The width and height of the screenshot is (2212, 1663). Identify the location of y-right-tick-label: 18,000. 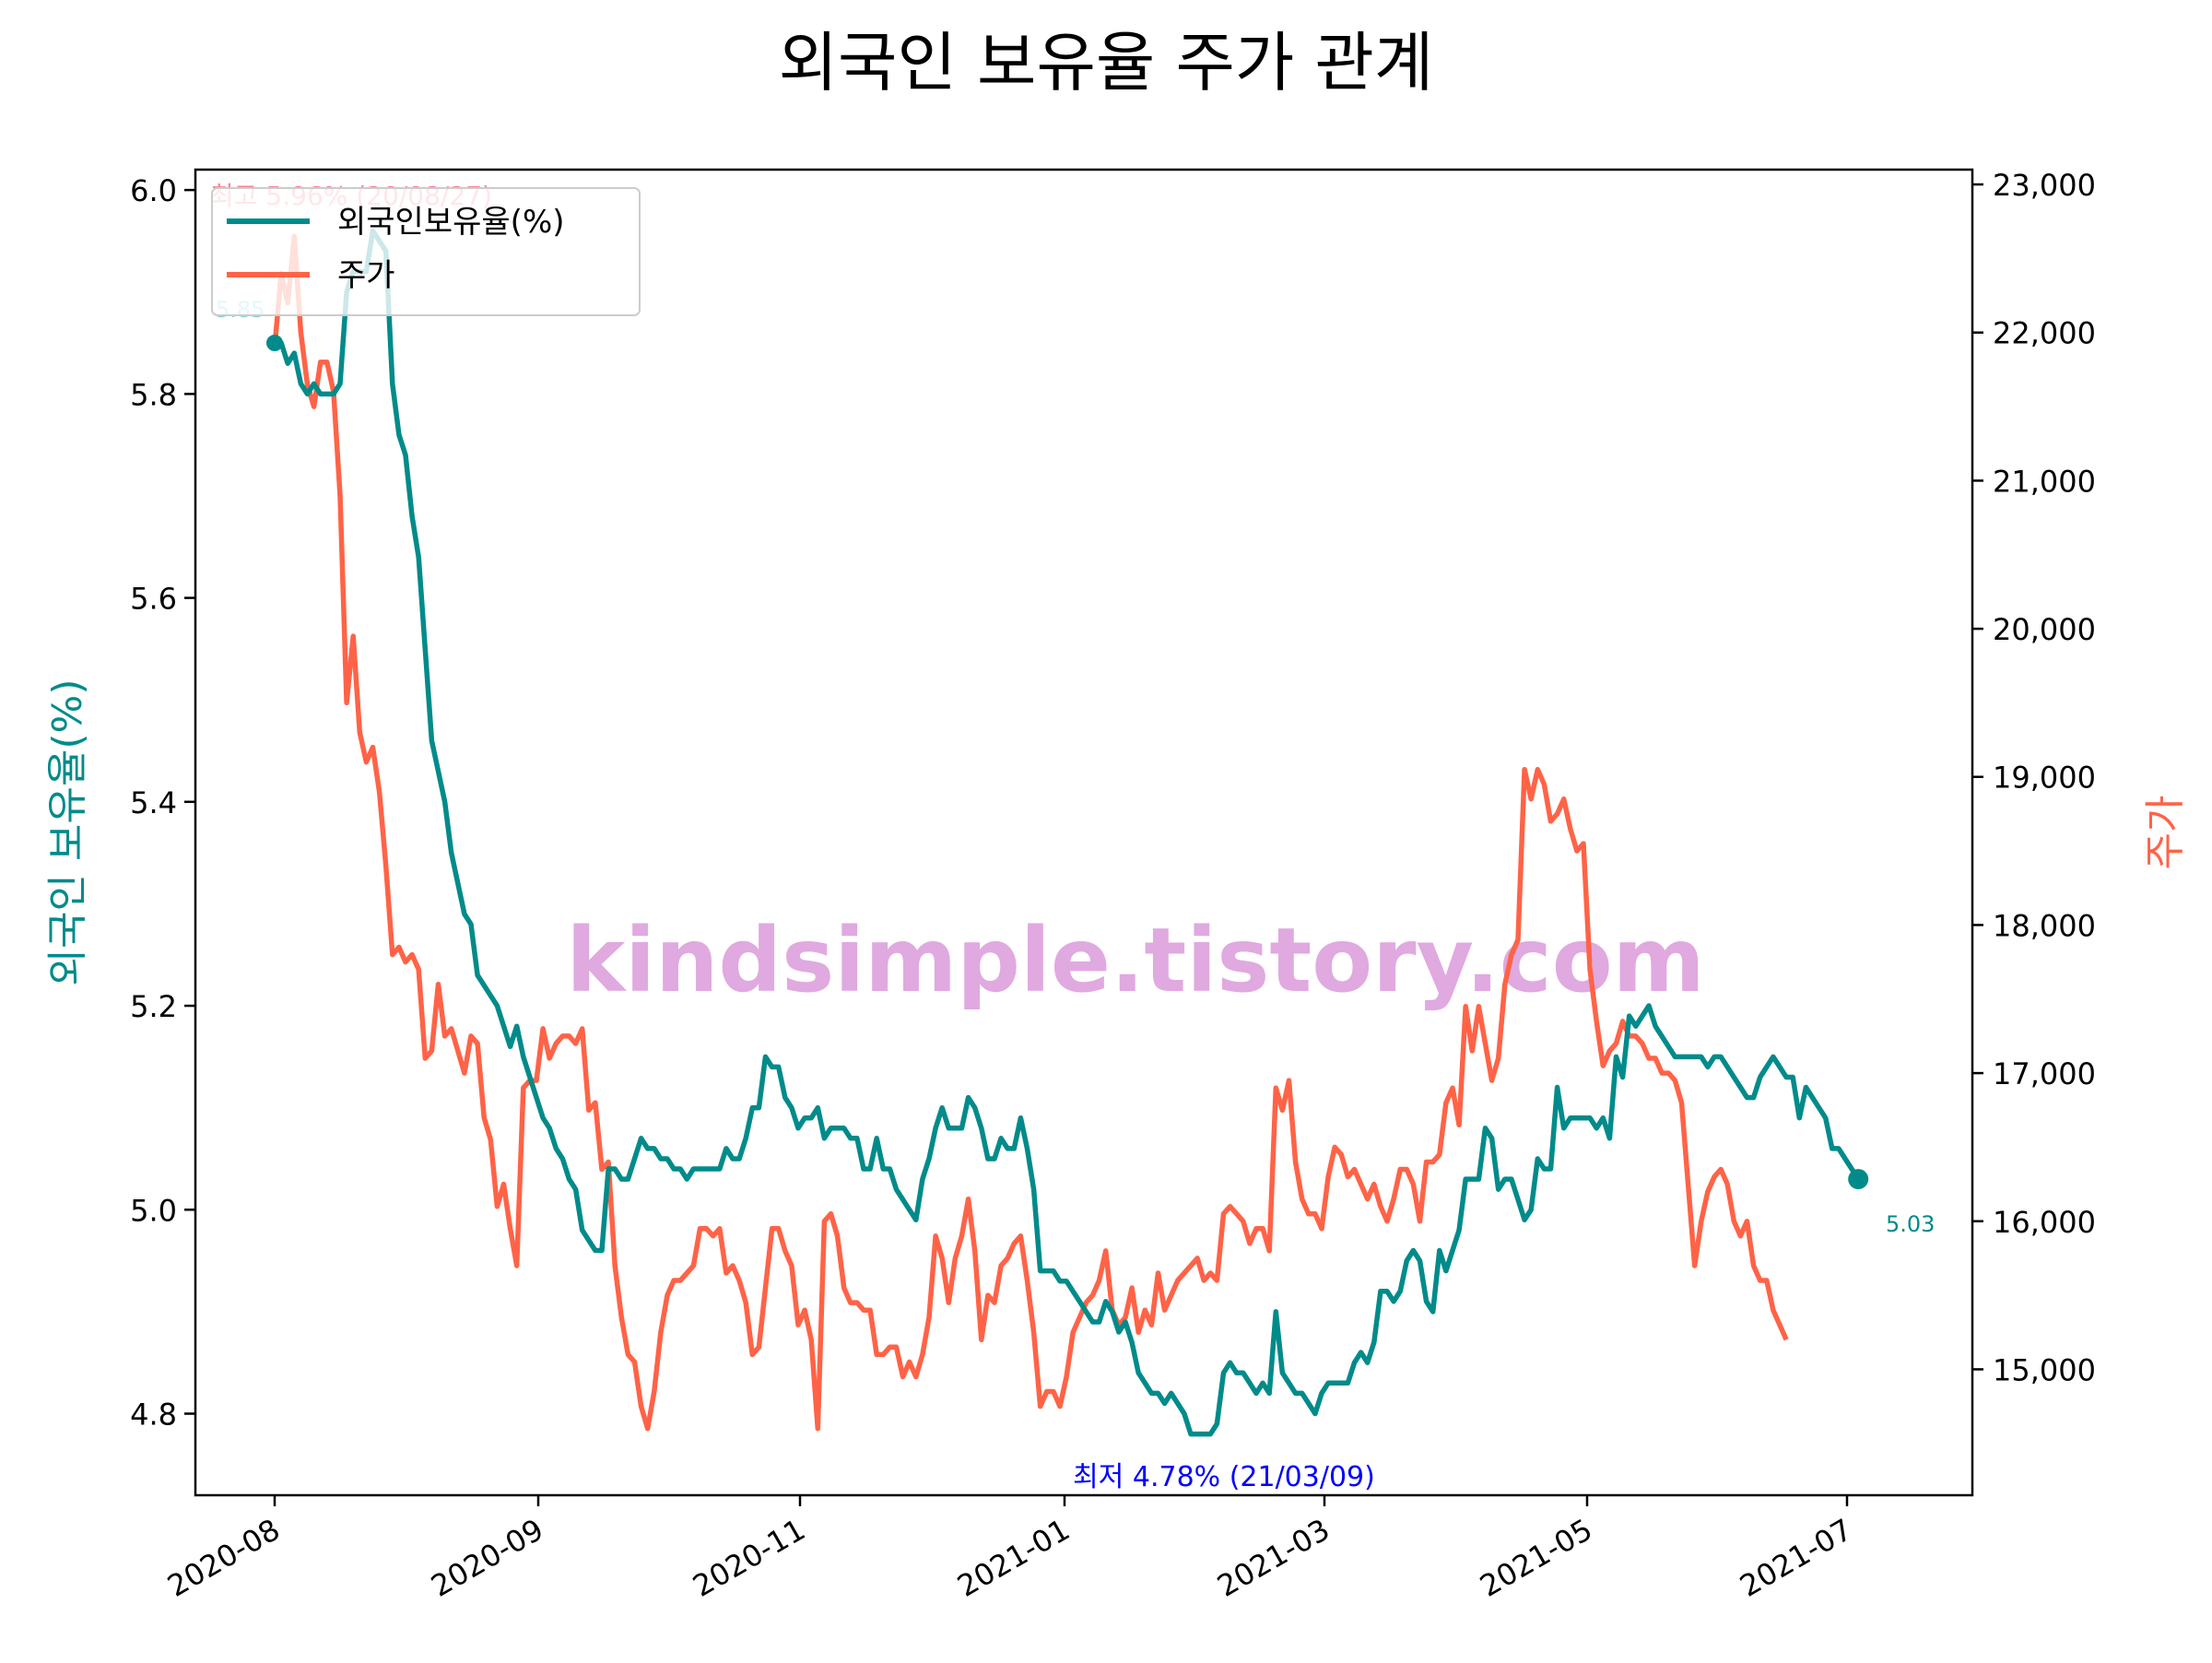
(2044, 925).